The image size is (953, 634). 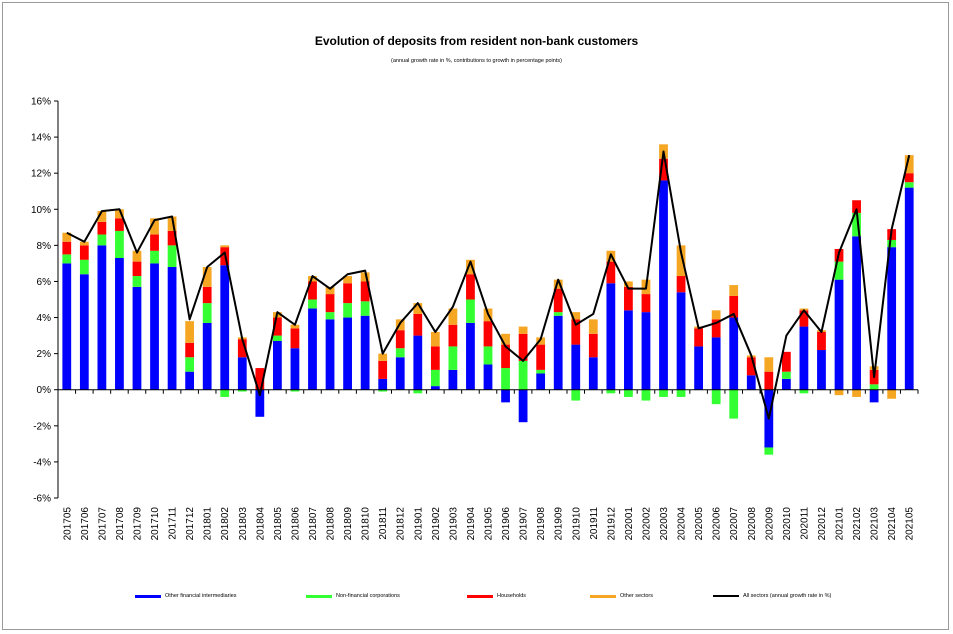 What do you see at coordinates (120, 524) in the screenshot?
I see `x-tick-label: 201708` at bounding box center [120, 524].